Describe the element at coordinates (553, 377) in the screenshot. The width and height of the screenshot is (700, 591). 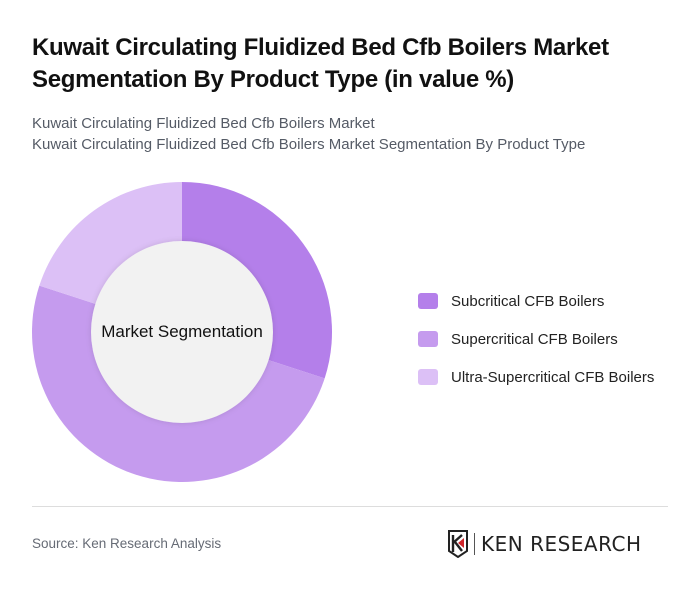
I see `legend-label: Ultra-Supercritical CFB Boilers` at that location.